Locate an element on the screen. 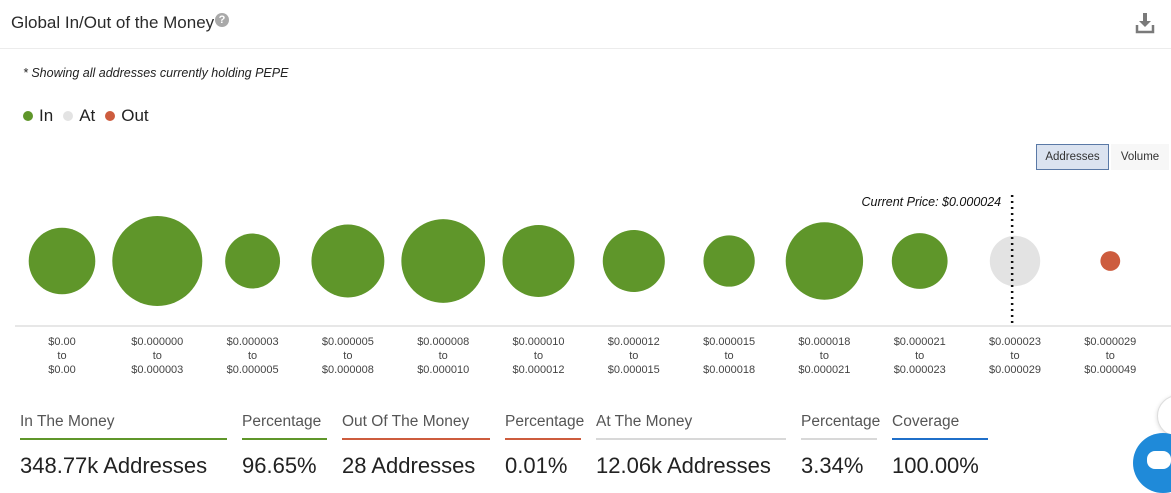 Image resolution: width=1171 pixels, height=493 pixels. legend-dot-at is located at coordinates (68, 116).